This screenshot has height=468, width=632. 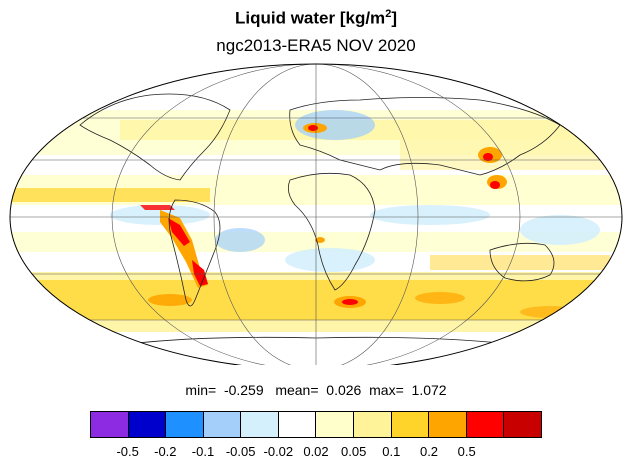 What do you see at coordinates (394, 18) in the screenshot?
I see `title-suffix: ]` at bounding box center [394, 18].